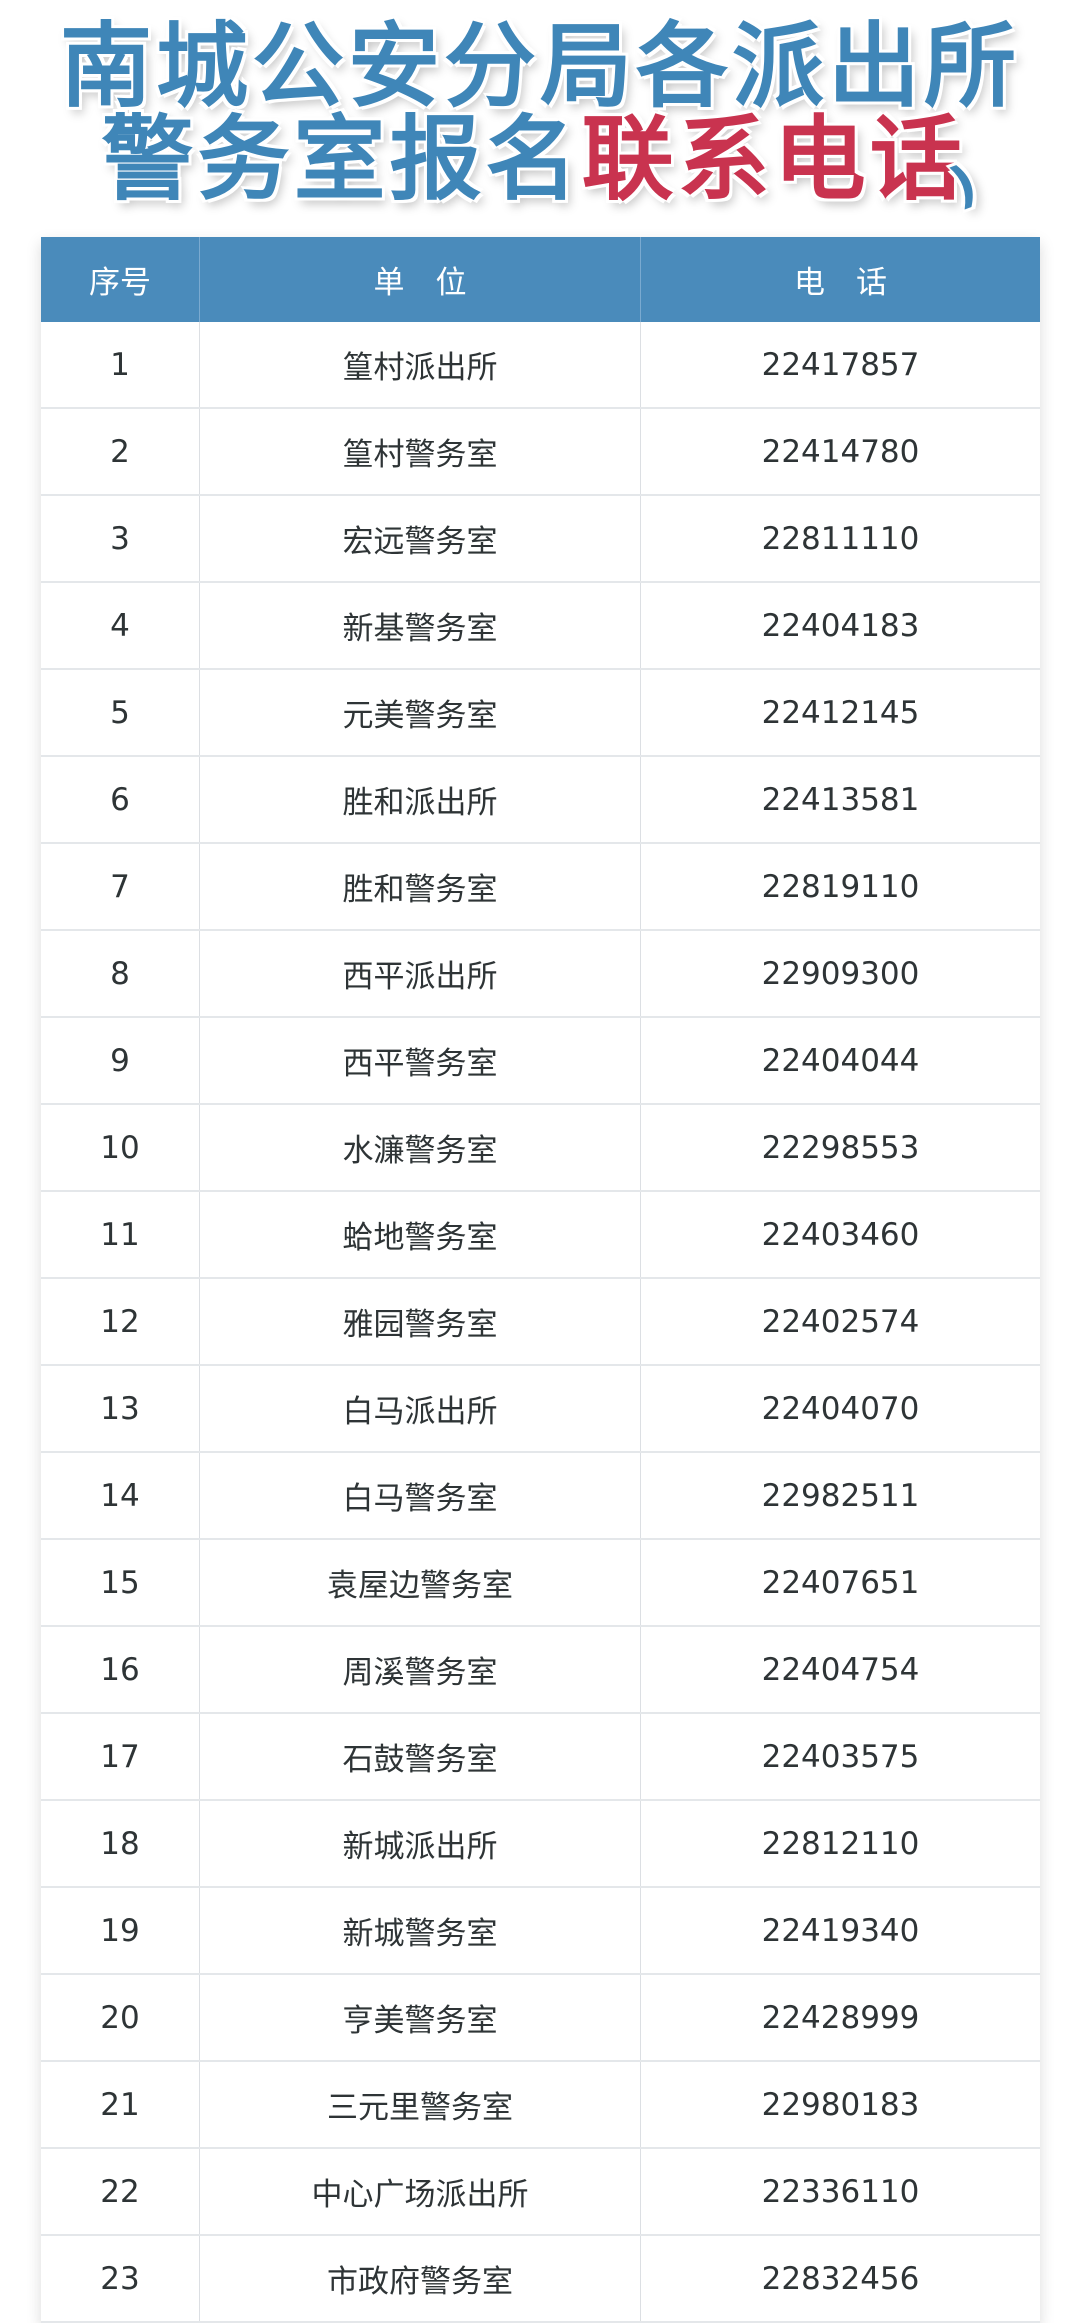 Image resolution: width=1080 pixels, height=2323 pixels. I want to click on table-row: 11 蛤地警务室 22403460, so click(540, 1235).